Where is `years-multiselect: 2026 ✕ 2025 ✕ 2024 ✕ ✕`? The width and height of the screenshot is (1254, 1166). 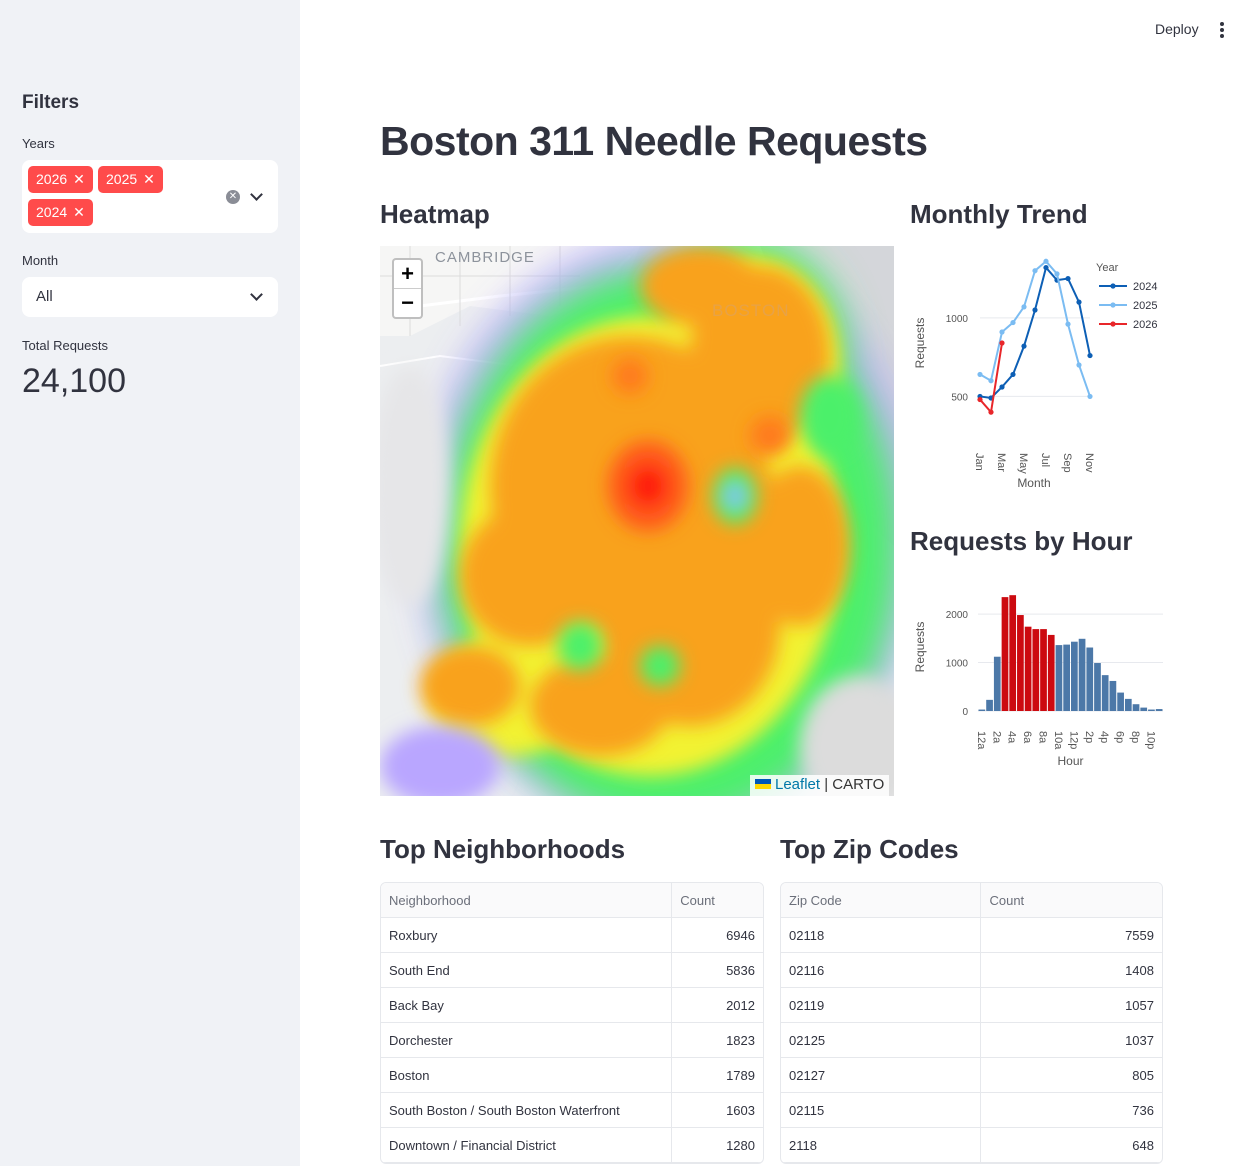
years-multiselect: 2026 ✕ 2025 ✕ 2024 ✕ ✕ is located at coordinates (150, 196).